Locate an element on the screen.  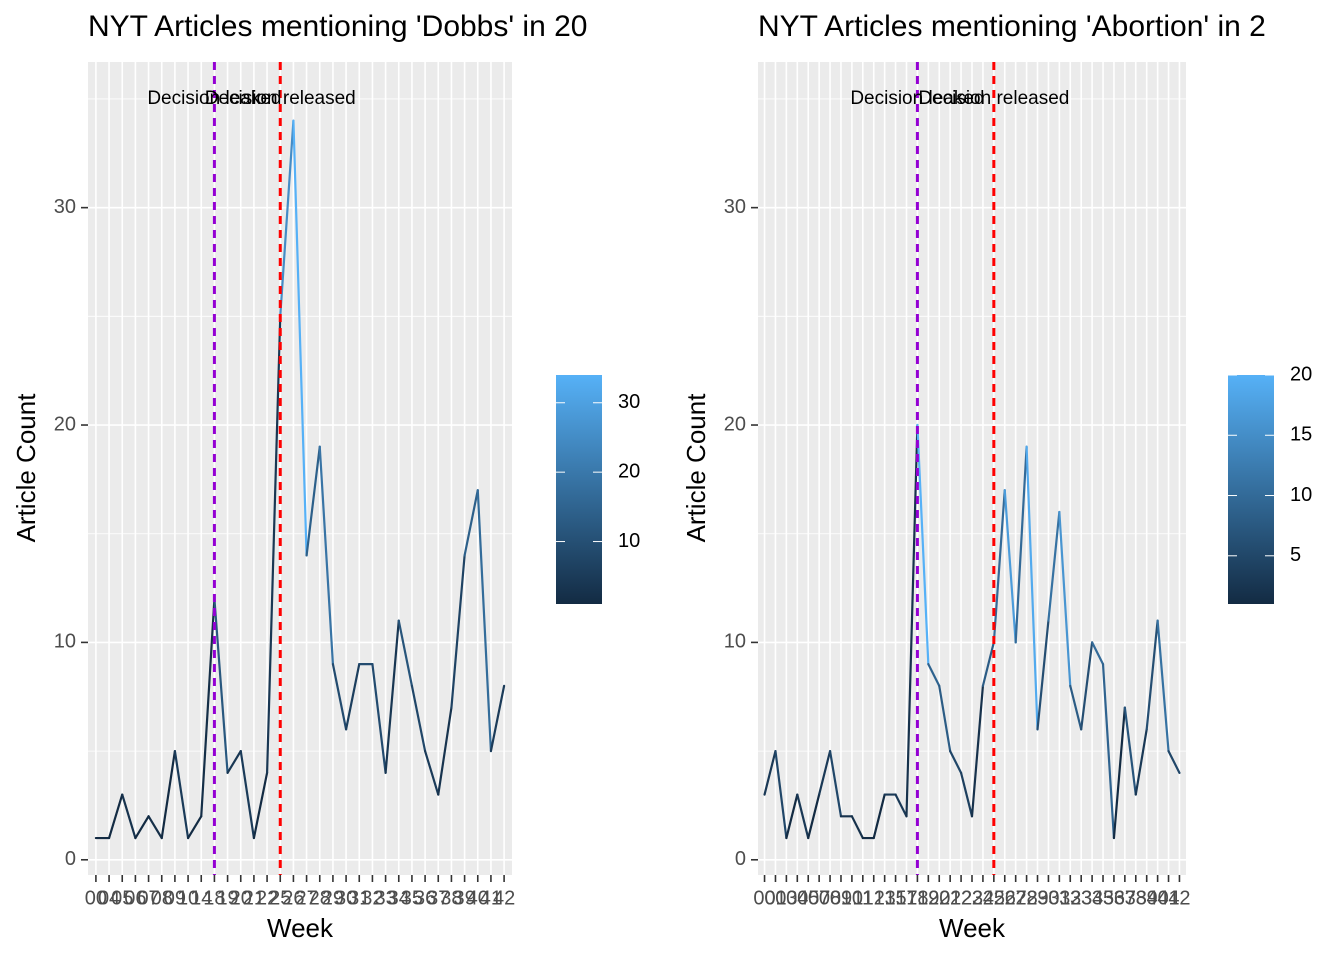
x-tick-label: 07 is located at coordinates (819, 898).